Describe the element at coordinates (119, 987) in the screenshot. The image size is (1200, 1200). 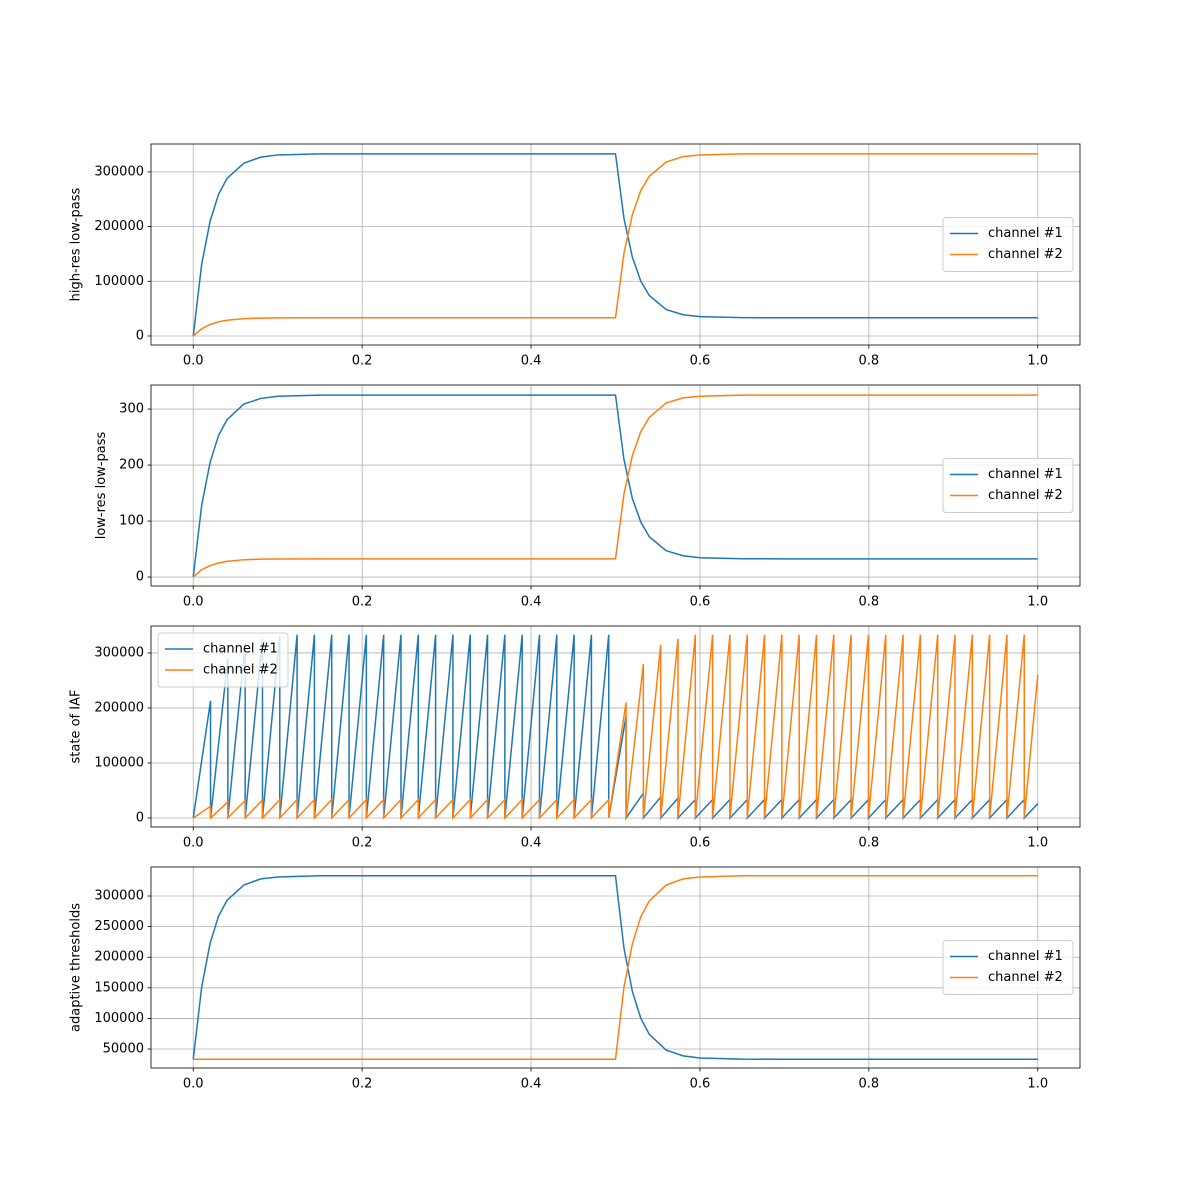
I see `y-tick-label: 150000` at that location.